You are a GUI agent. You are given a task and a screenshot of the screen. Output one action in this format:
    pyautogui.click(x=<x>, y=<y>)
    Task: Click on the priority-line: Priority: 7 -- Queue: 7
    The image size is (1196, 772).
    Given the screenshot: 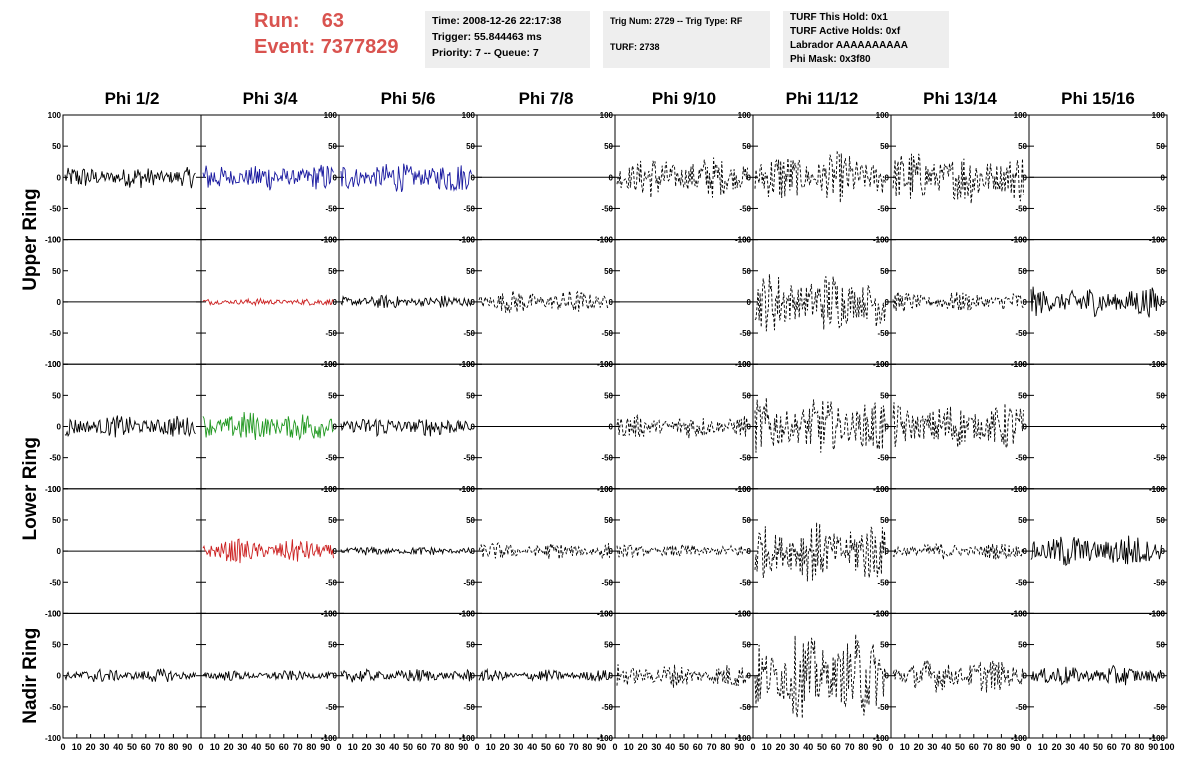 What is the action you would take?
    pyautogui.click(x=485, y=53)
    